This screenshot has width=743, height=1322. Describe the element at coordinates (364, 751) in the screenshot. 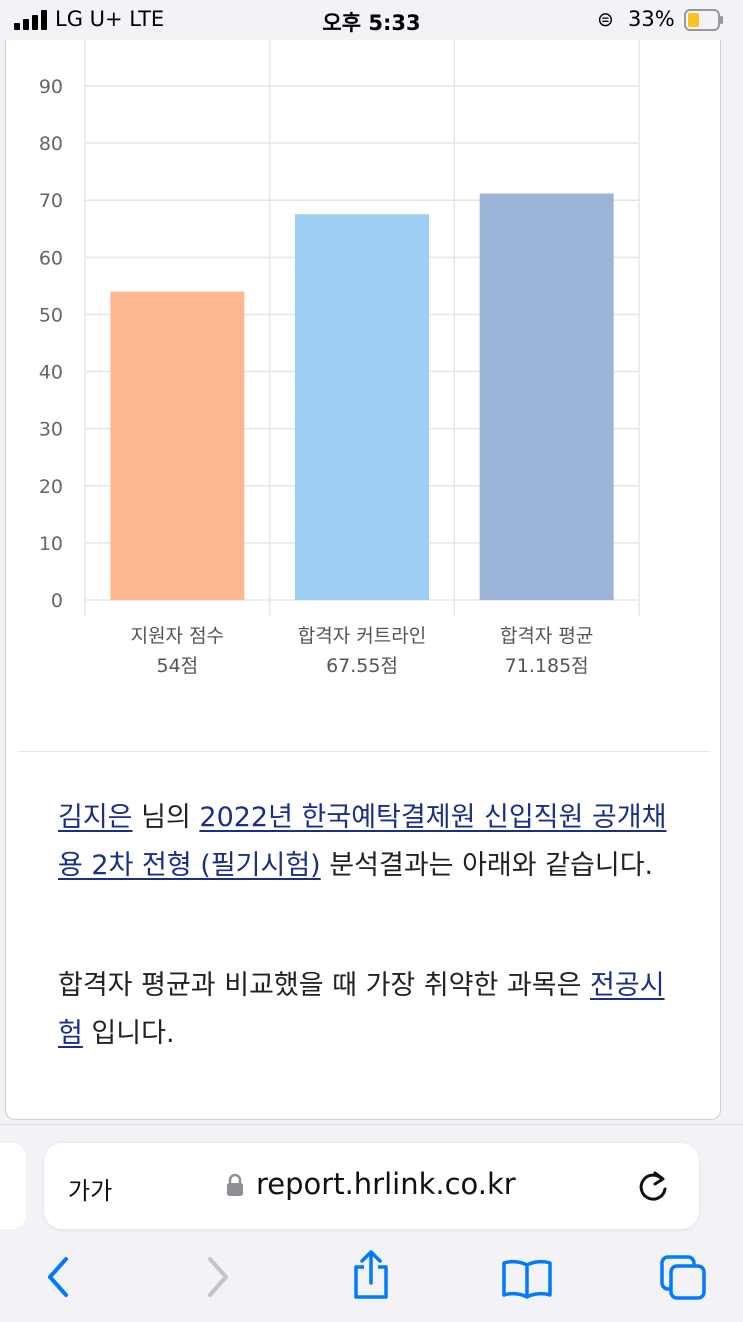

I see `divider` at that location.